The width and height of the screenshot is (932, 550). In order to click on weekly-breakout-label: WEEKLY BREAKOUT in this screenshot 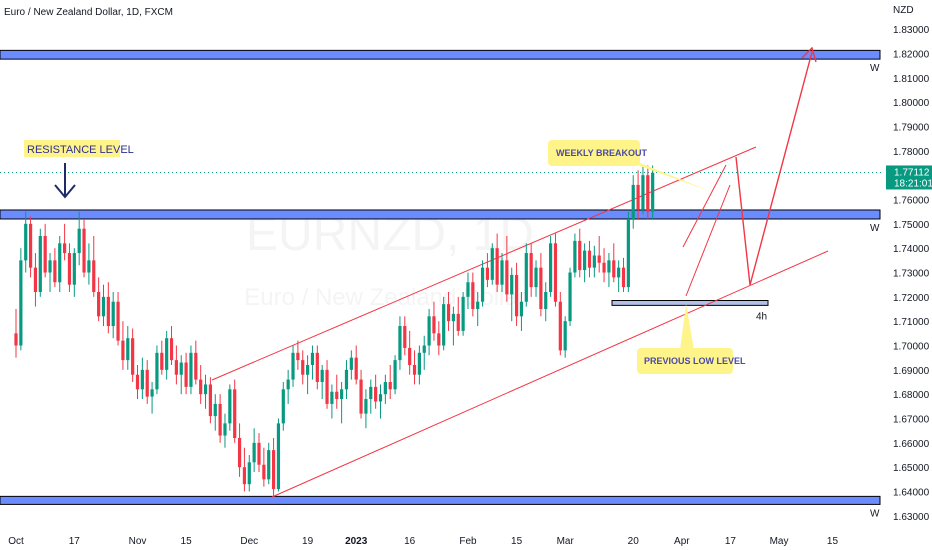, I will do `click(602, 153)`.